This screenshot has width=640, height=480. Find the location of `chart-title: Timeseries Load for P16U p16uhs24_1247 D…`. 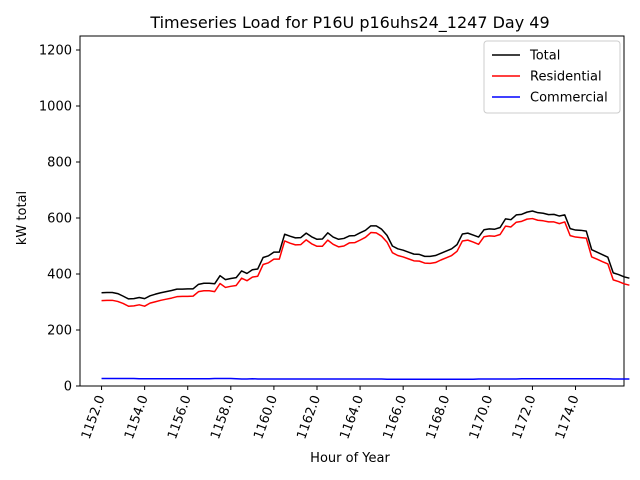

chart-title: Timeseries Load for P16U p16uhs24_1247 D… is located at coordinates (349, 23).